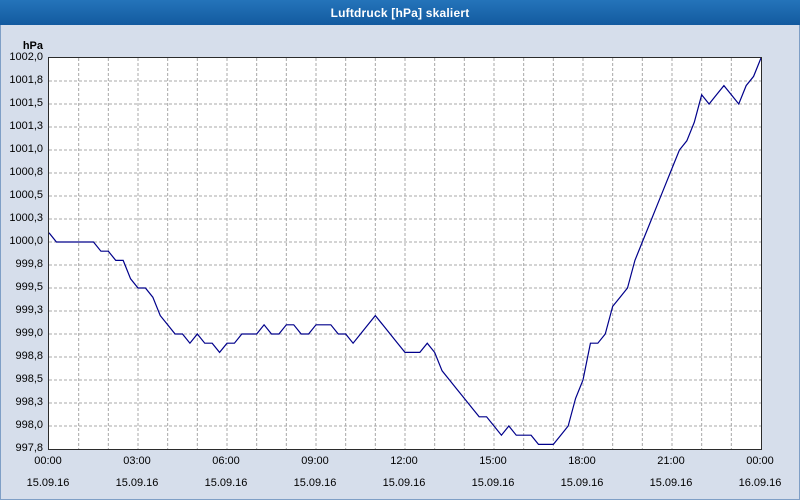  Describe the element at coordinates (582, 461) in the screenshot. I see `x-tick-time-label: 18:00` at that location.